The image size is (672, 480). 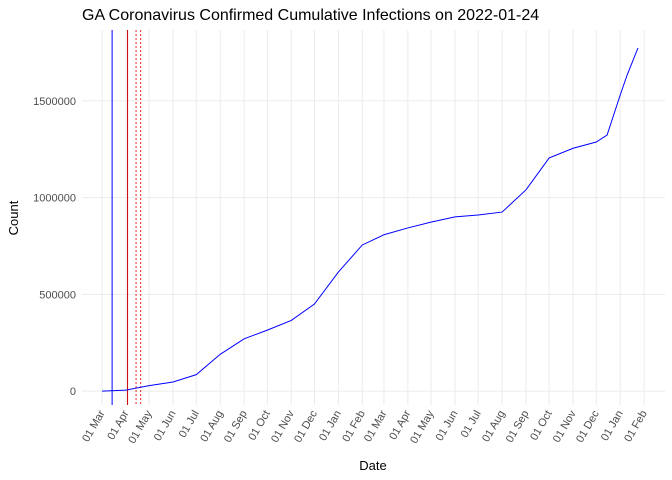 What do you see at coordinates (372, 465) in the screenshot?
I see `x-axis-label: Date` at bounding box center [372, 465].